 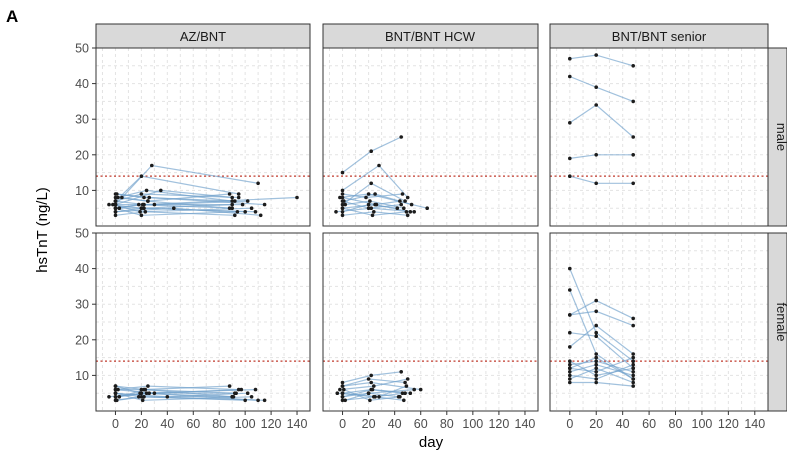 What do you see at coordinates (649, 424) in the screenshot?
I see `x-tick-label: 60` at bounding box center [649, 424].